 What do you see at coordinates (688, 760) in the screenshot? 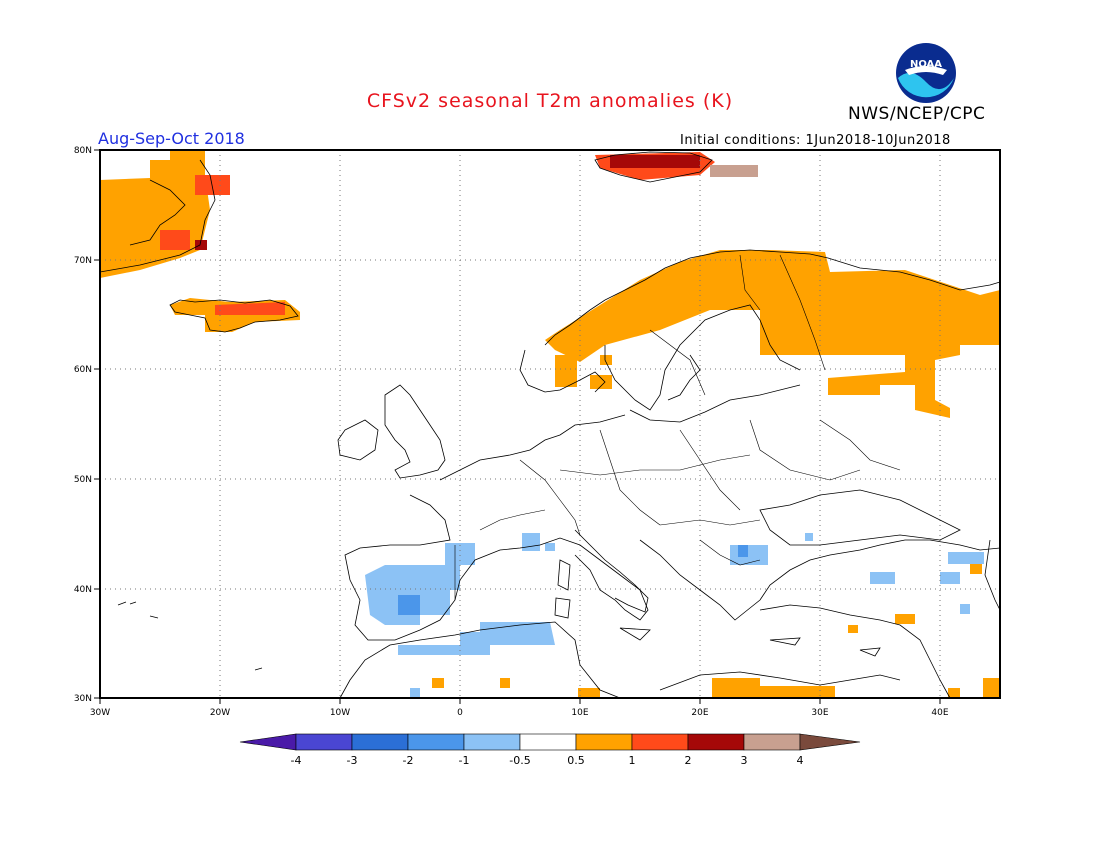
I see `colorbar-label: 2` at bounding box center [688, 760].